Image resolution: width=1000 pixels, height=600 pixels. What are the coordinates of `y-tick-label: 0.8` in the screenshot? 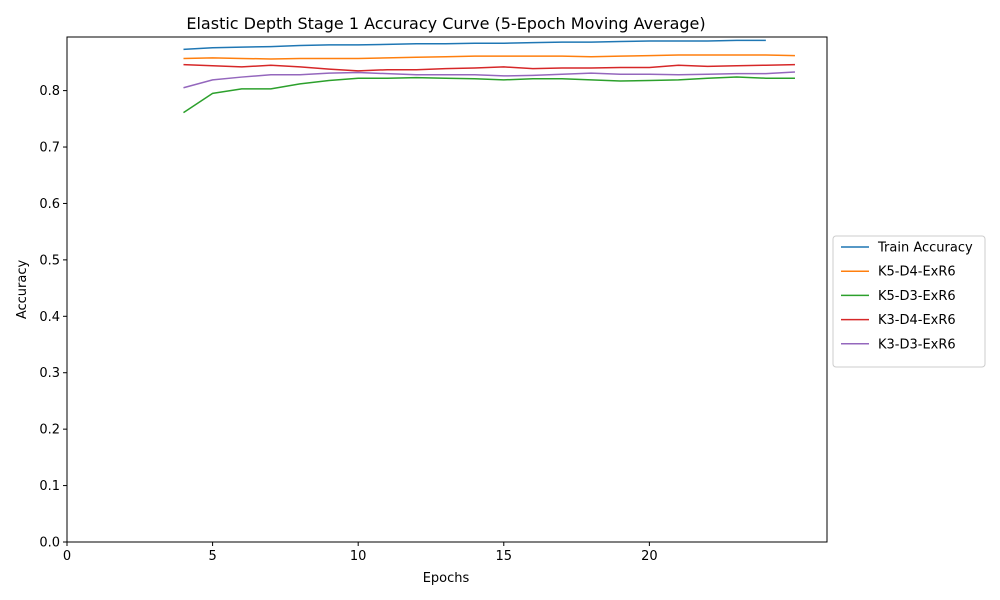 It's located at (49, 91).